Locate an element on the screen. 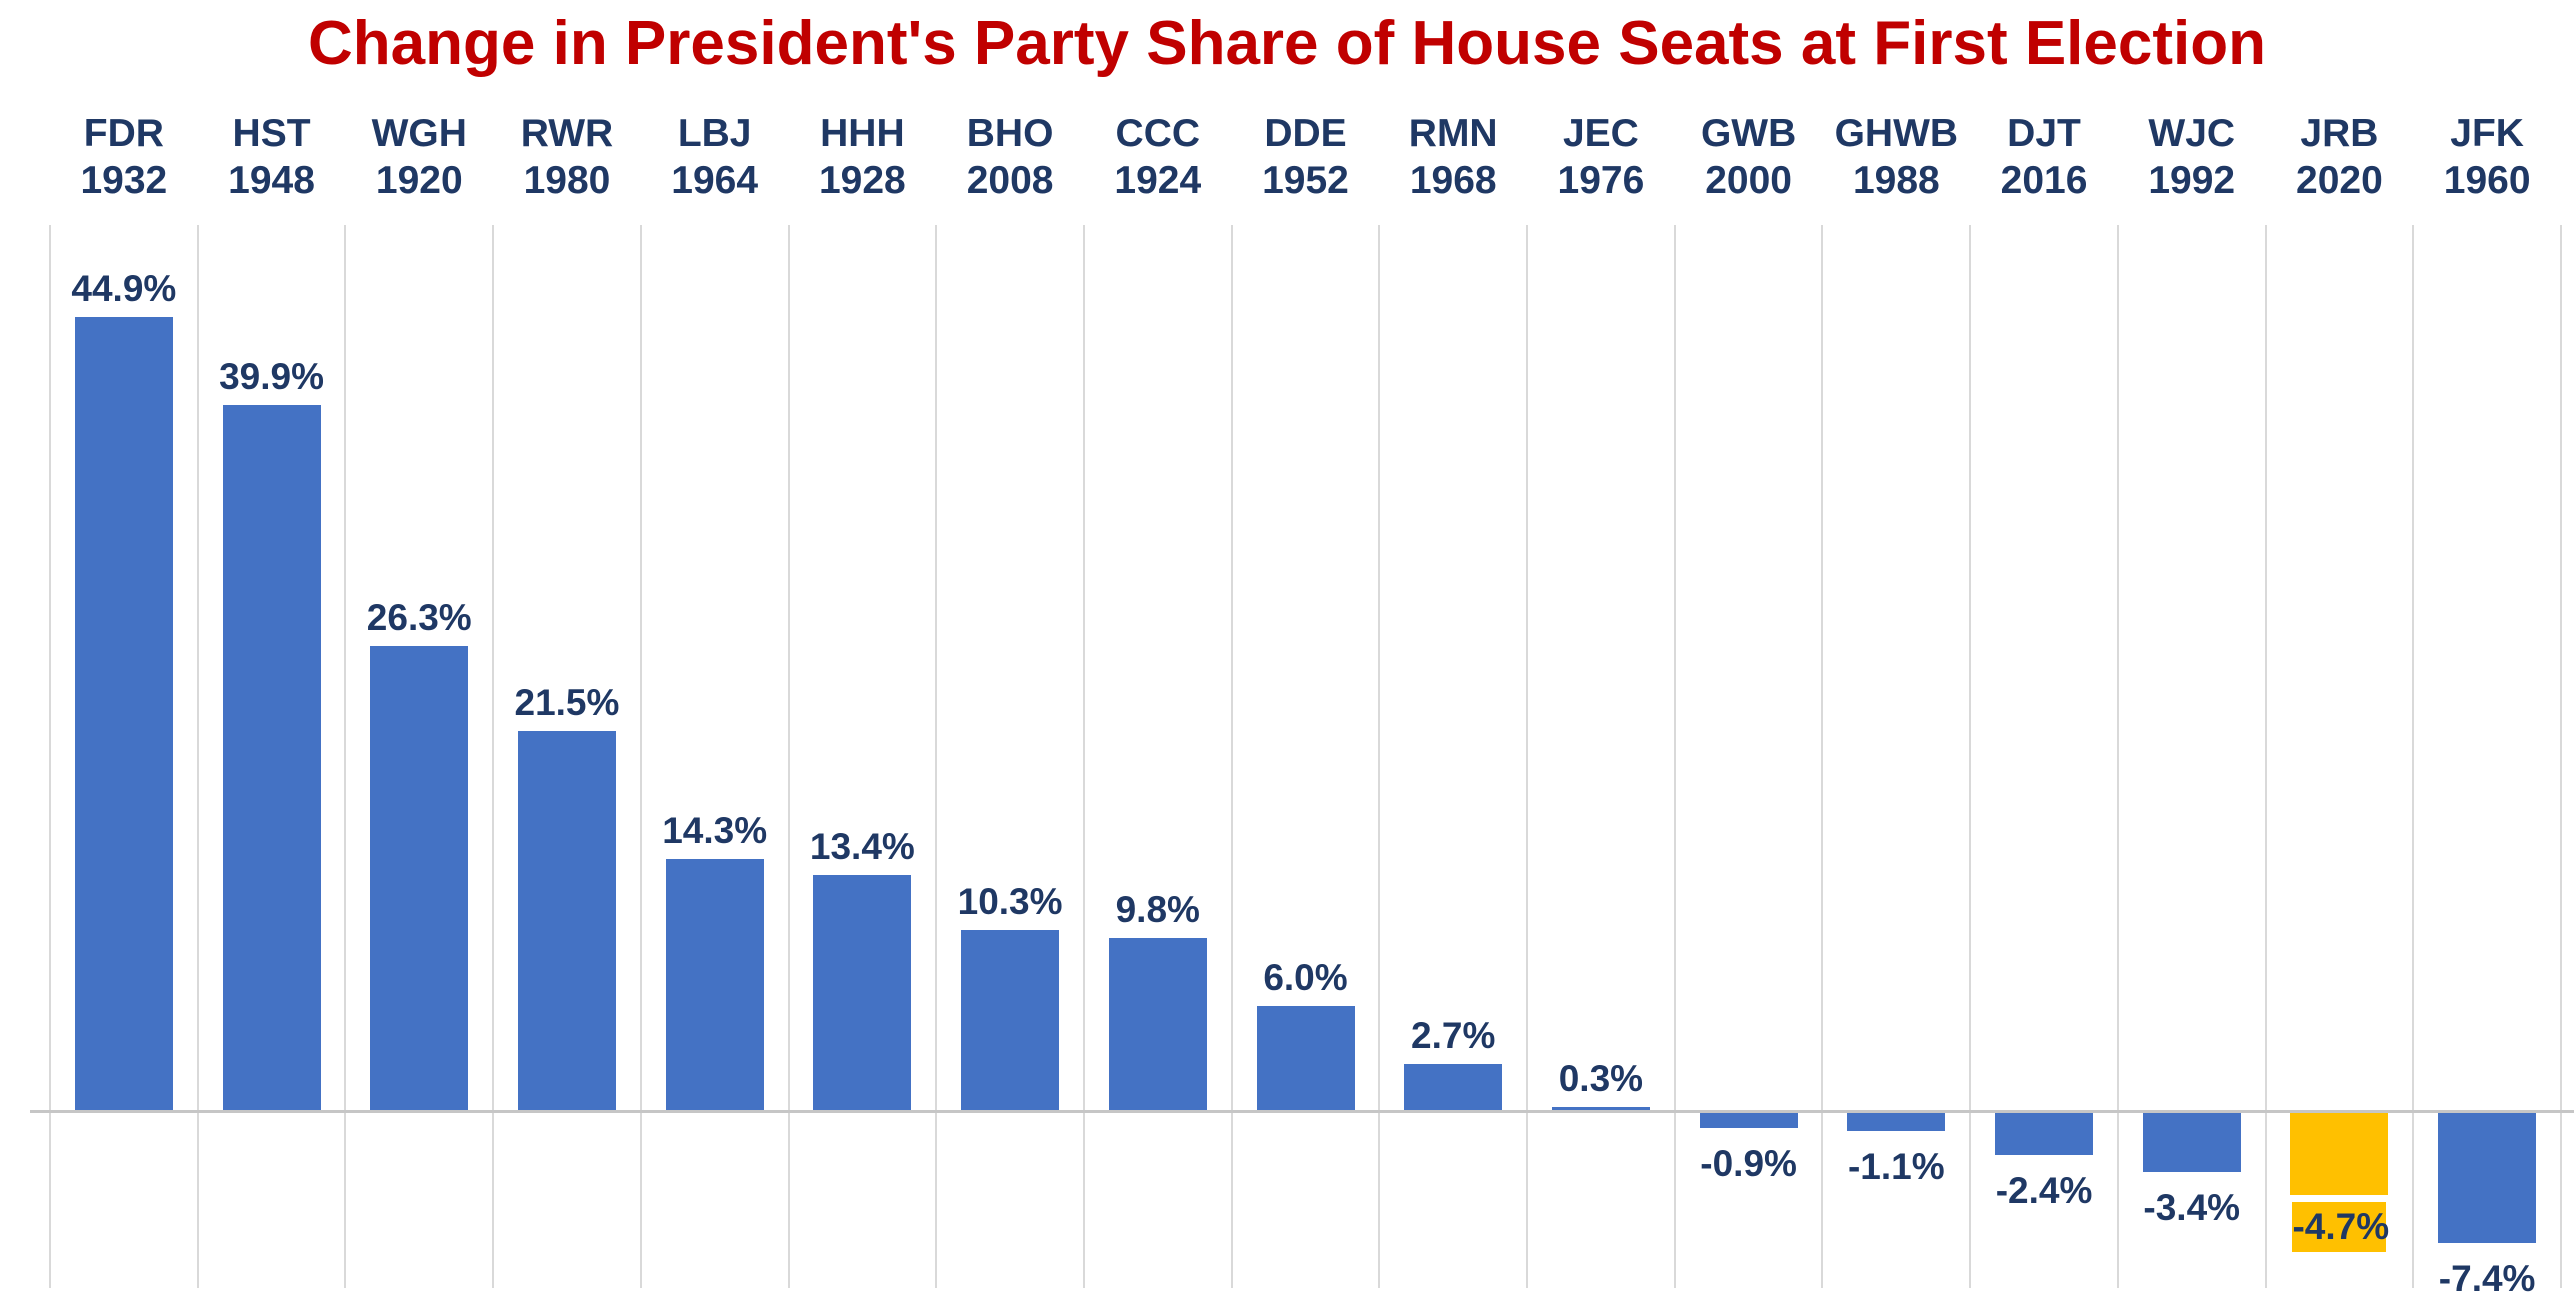 This screenshot has width=2574, height=1300. category-label-initials: FDR is located at coordinates (123, 133).